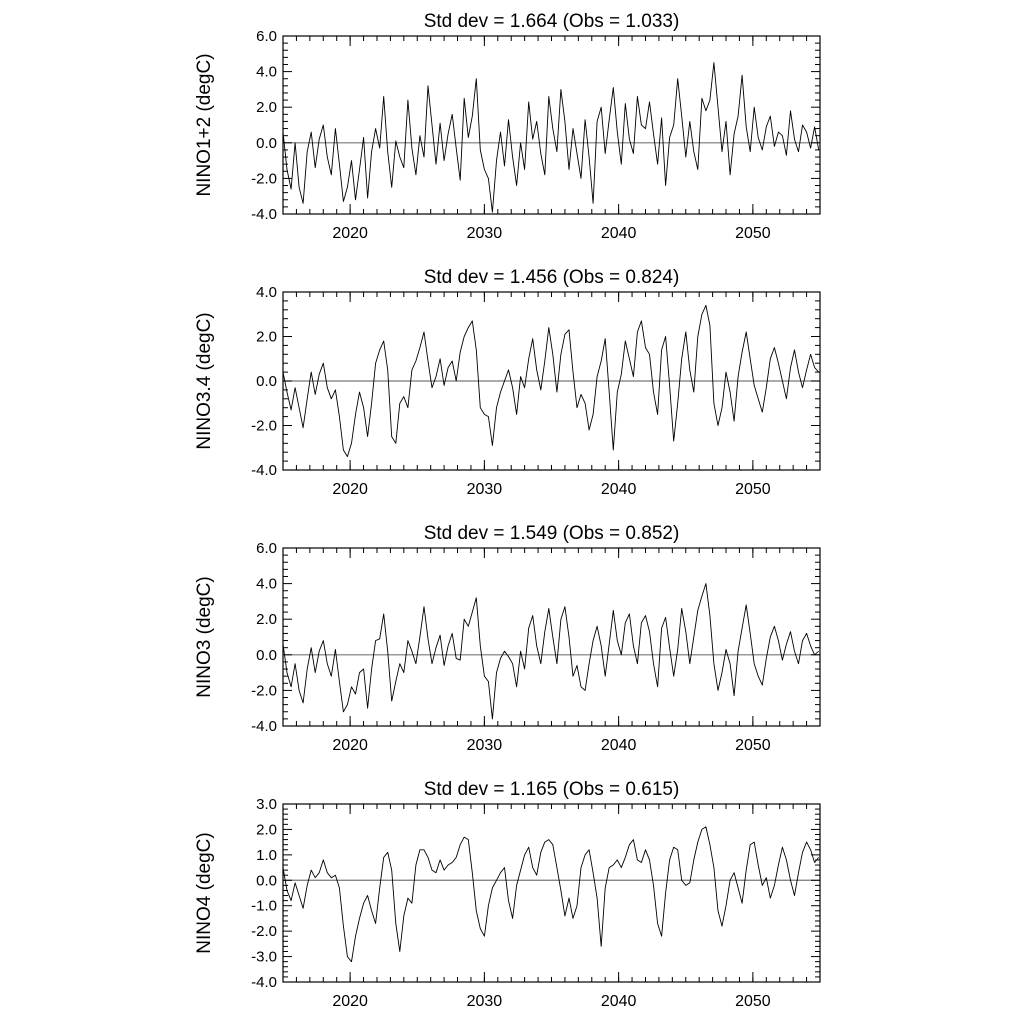  What do you see at coordinates (619, 233) in the screenshot?
I see `nino12-xtick-label: 2040` at bounding box center [619, 233].